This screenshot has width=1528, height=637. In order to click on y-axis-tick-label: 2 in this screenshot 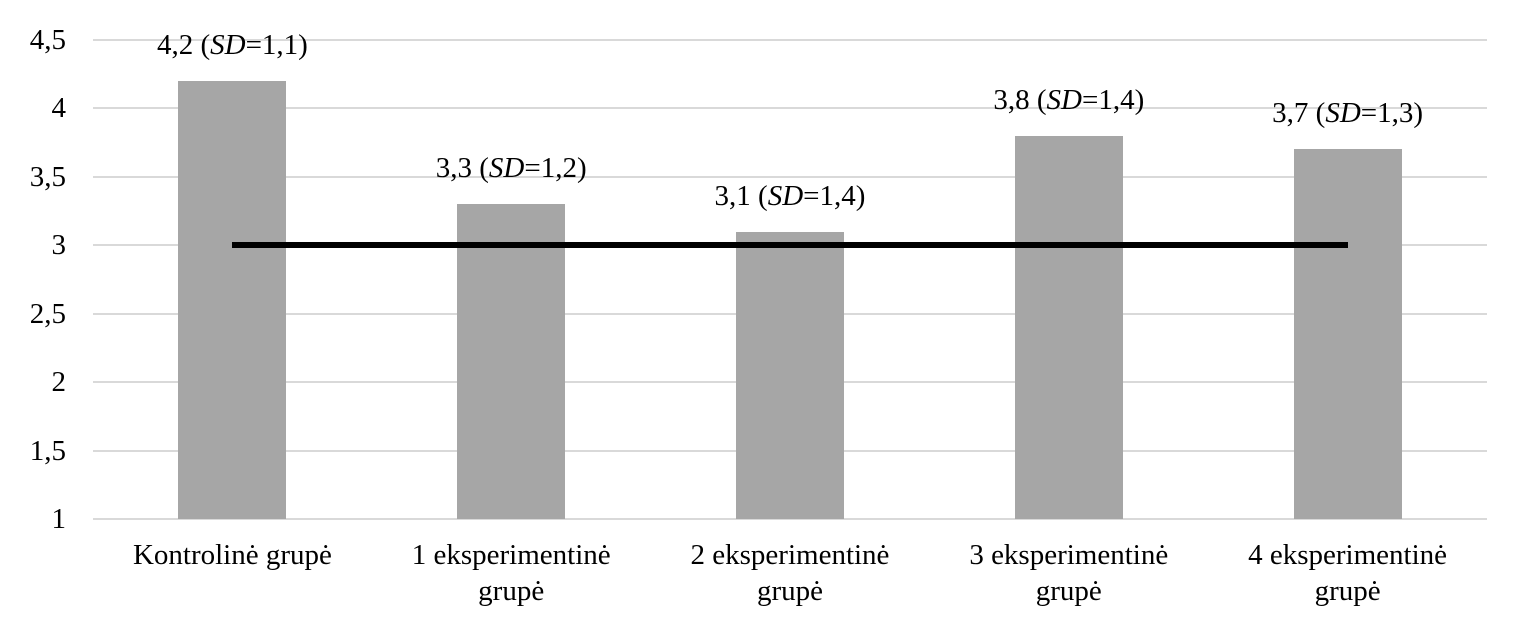, I will do `click(59, 382)`.